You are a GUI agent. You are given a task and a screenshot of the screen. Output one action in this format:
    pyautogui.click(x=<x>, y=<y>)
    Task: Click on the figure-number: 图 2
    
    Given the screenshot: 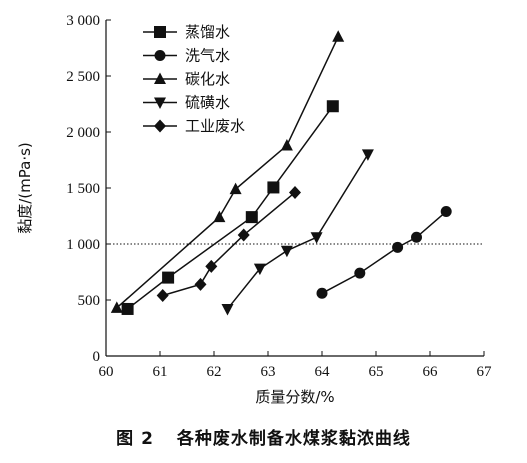 What is the action you would take?
    pyautogui.click(x=135, y=439)
    